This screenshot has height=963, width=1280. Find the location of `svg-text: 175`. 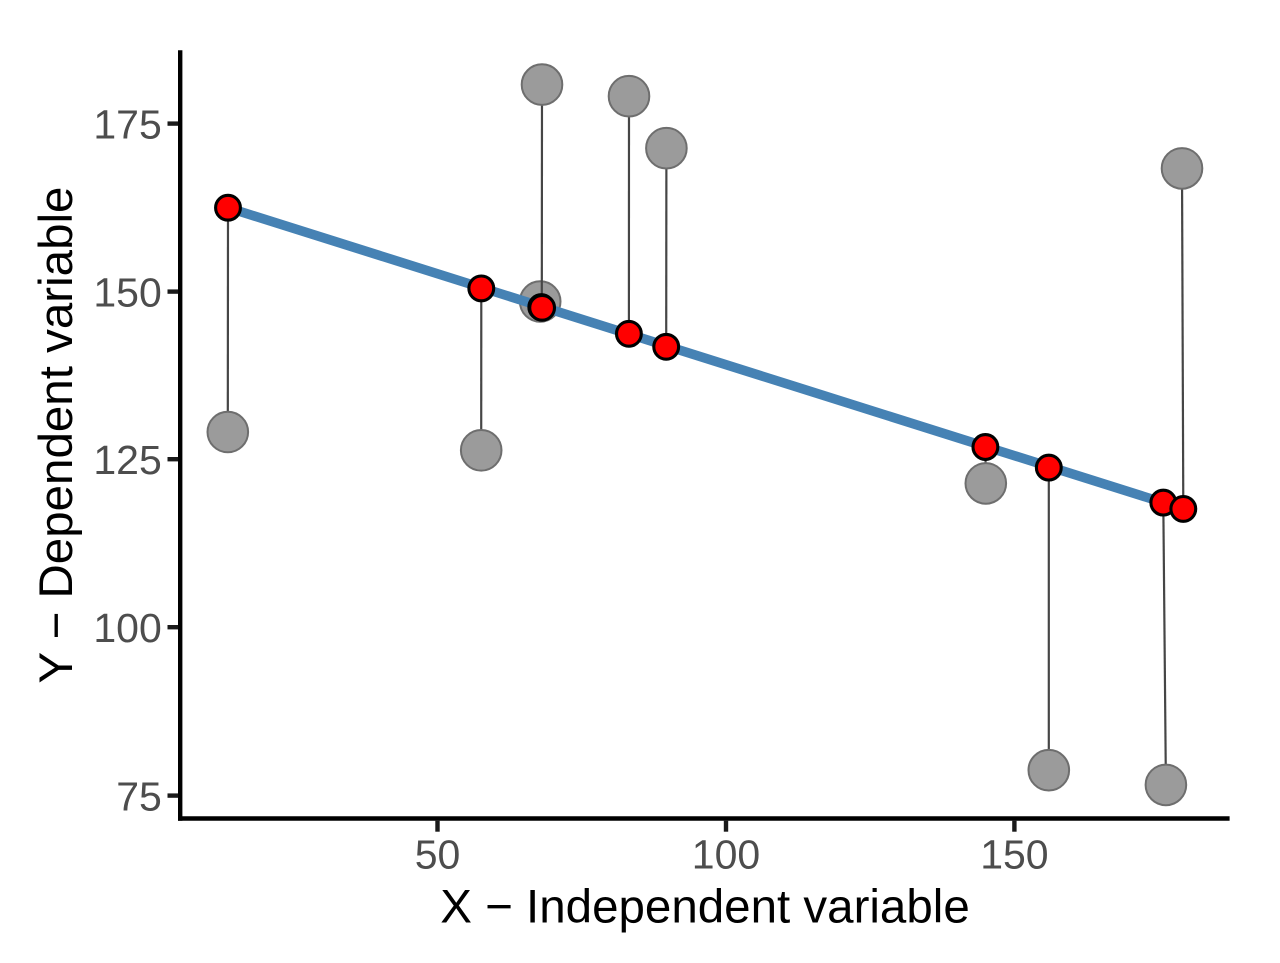

svg-text: 175 is located at coordinates (127, 124).